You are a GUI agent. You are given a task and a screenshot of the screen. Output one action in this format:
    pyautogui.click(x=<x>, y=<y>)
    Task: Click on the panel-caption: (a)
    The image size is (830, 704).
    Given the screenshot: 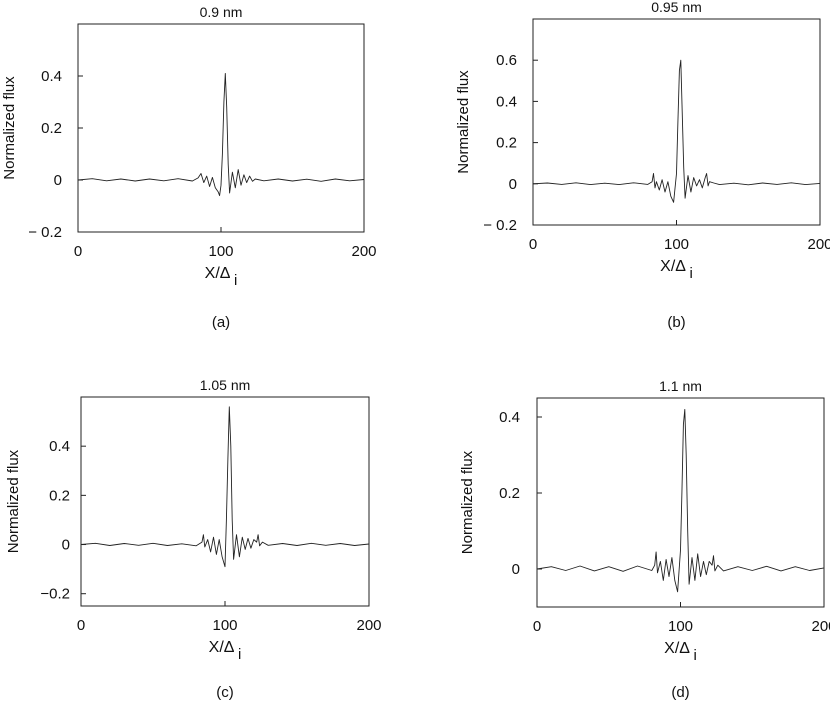 What is the action you would take?
    pyautogui.click(x=221, y=322)
    